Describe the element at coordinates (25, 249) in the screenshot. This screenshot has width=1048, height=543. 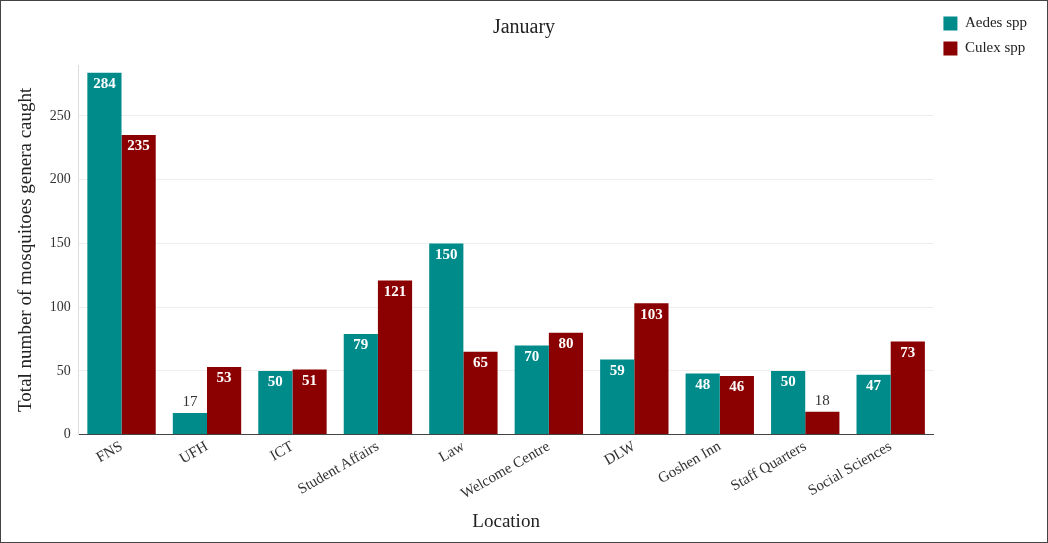
I see `y-axis-title: Total number of mosquitoes genera caught` at that location.